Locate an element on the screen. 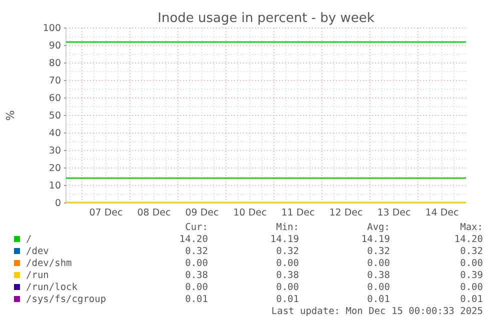 This screenshot has width=497, height=324. y-axis-title: % is located at coordinates (10, 115).